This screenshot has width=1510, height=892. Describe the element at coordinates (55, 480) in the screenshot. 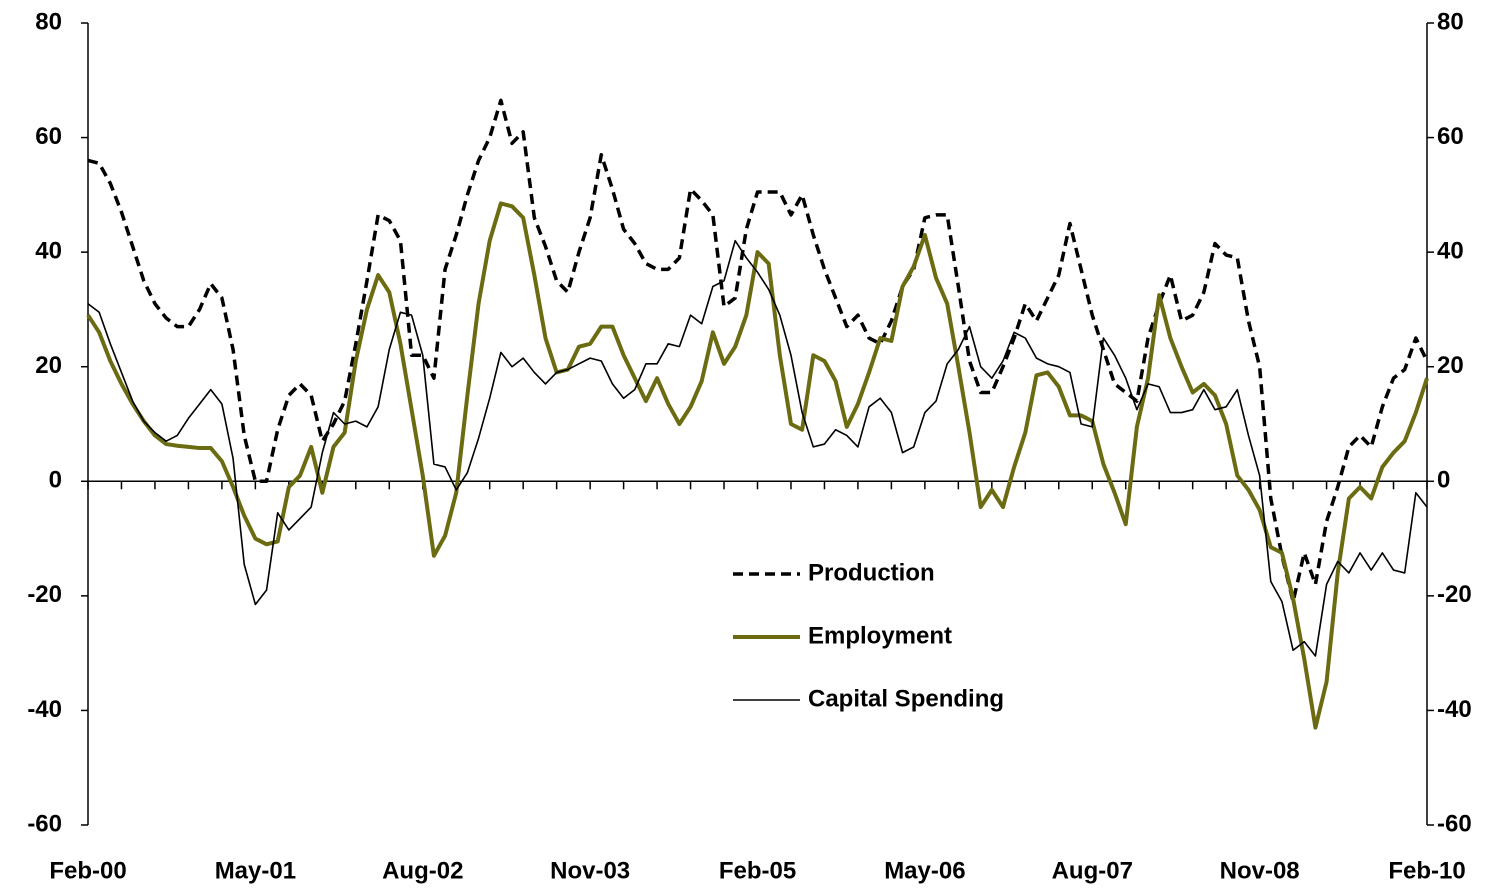

I see `y-tick-label: 0` at that location.